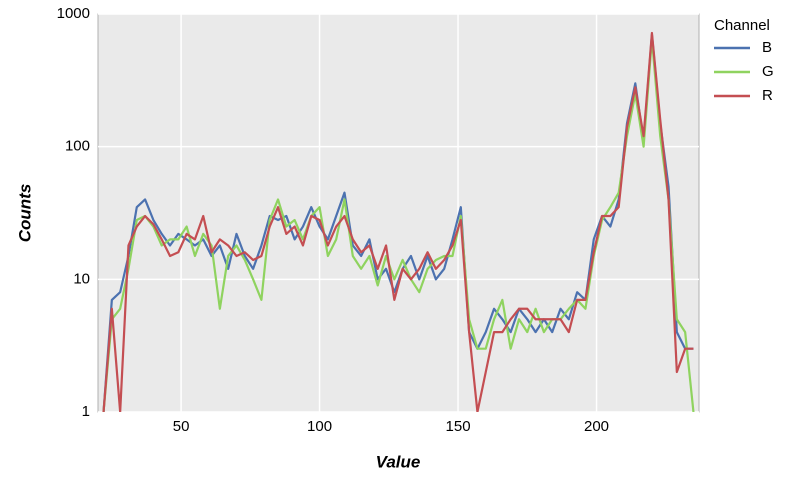 The width and height of the screenshot is (793, 490). I want to click on y-tick-label: 100, so click(77, 146).